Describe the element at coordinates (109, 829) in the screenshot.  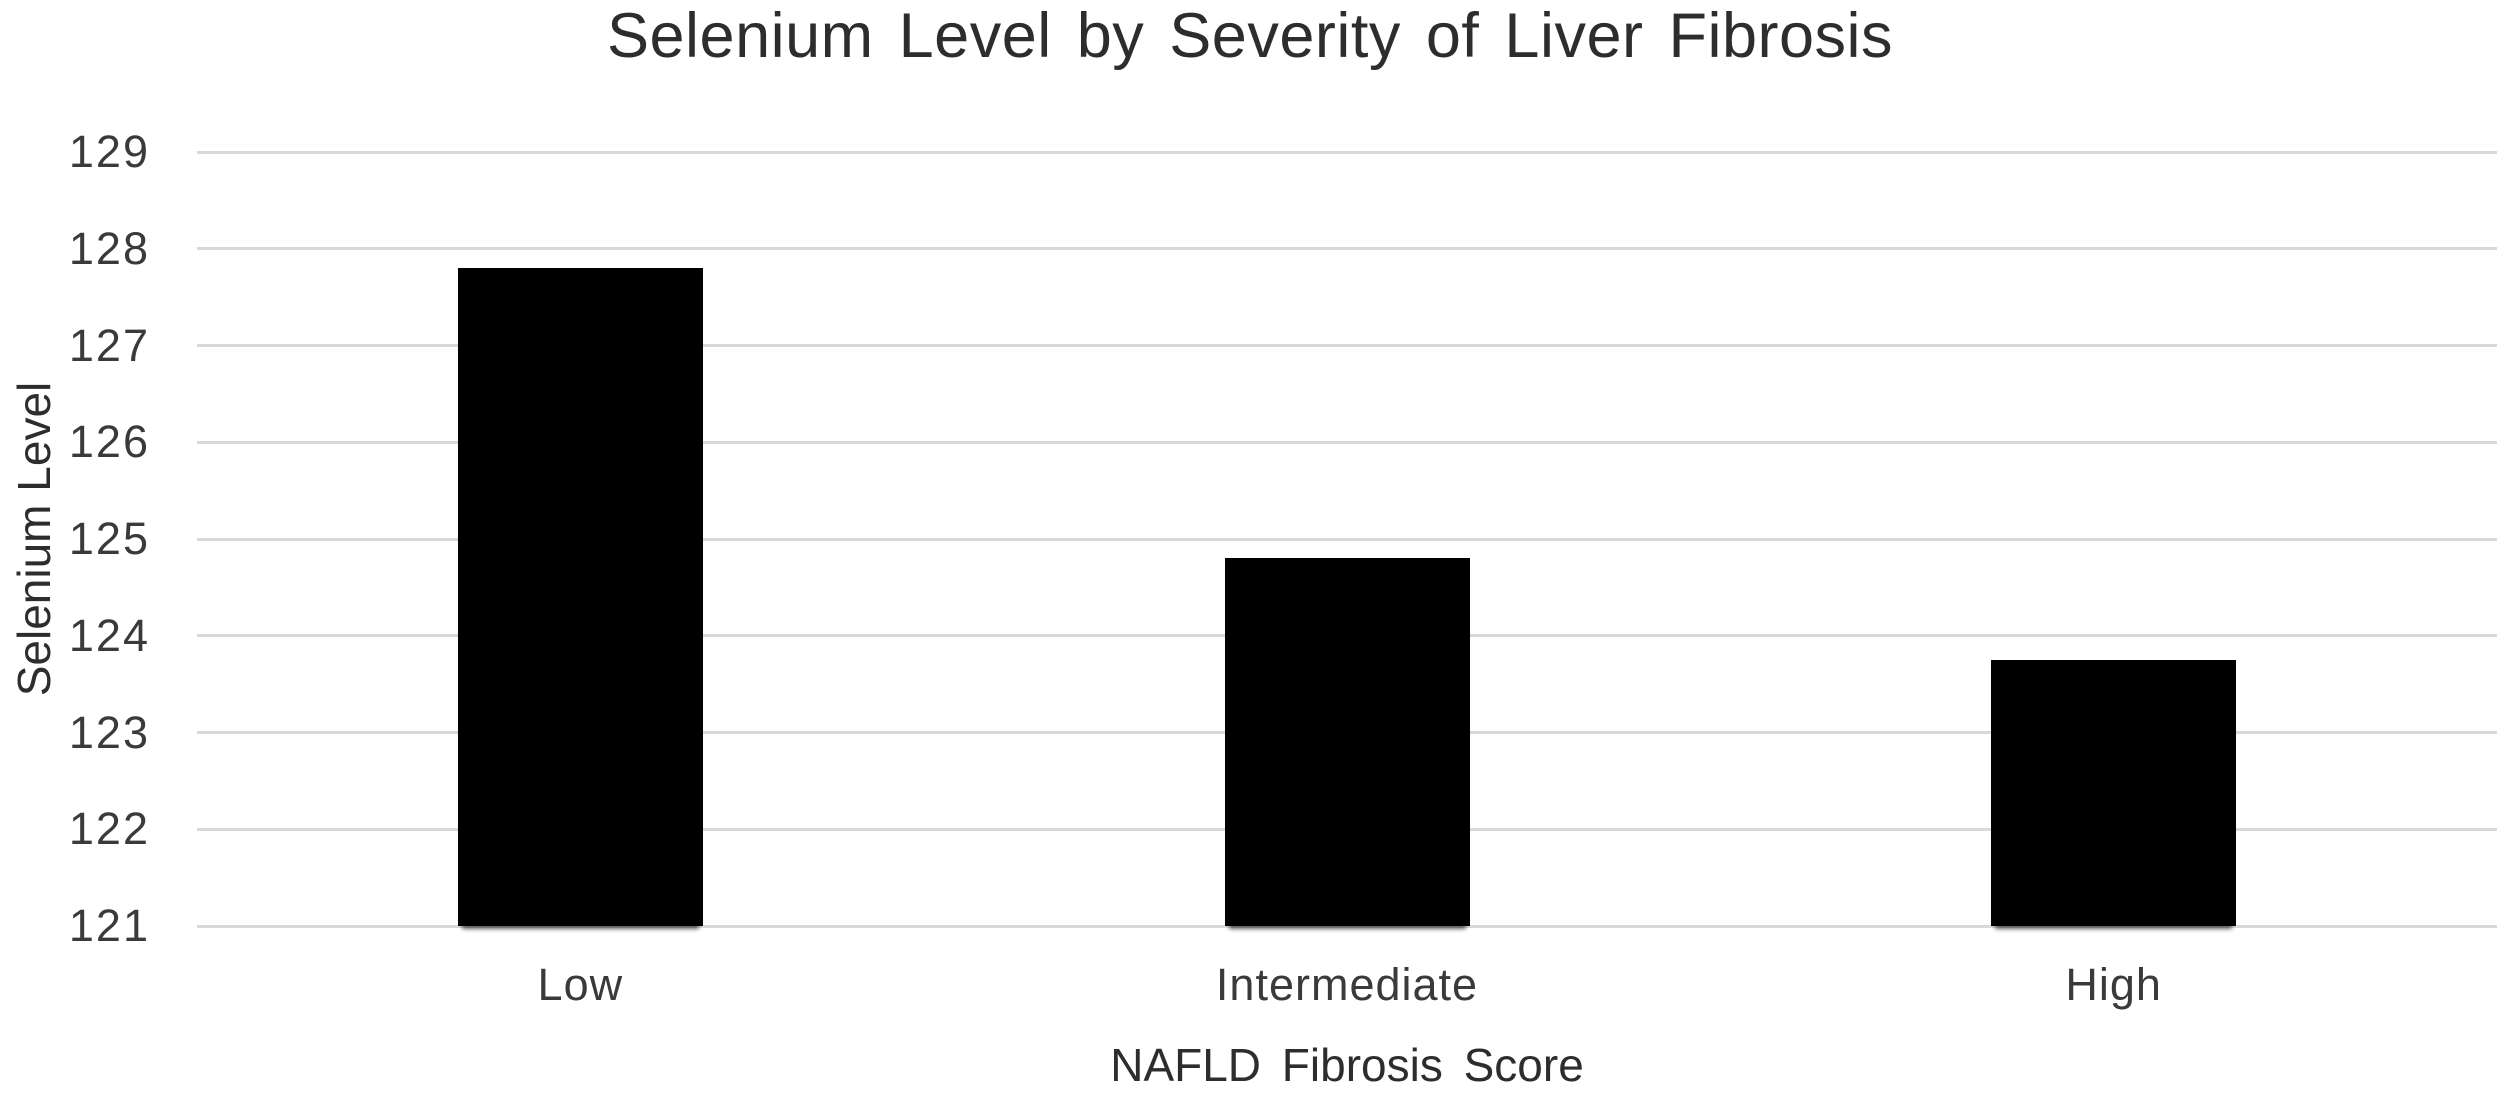
I see `y-tick-label: 122` at that location.